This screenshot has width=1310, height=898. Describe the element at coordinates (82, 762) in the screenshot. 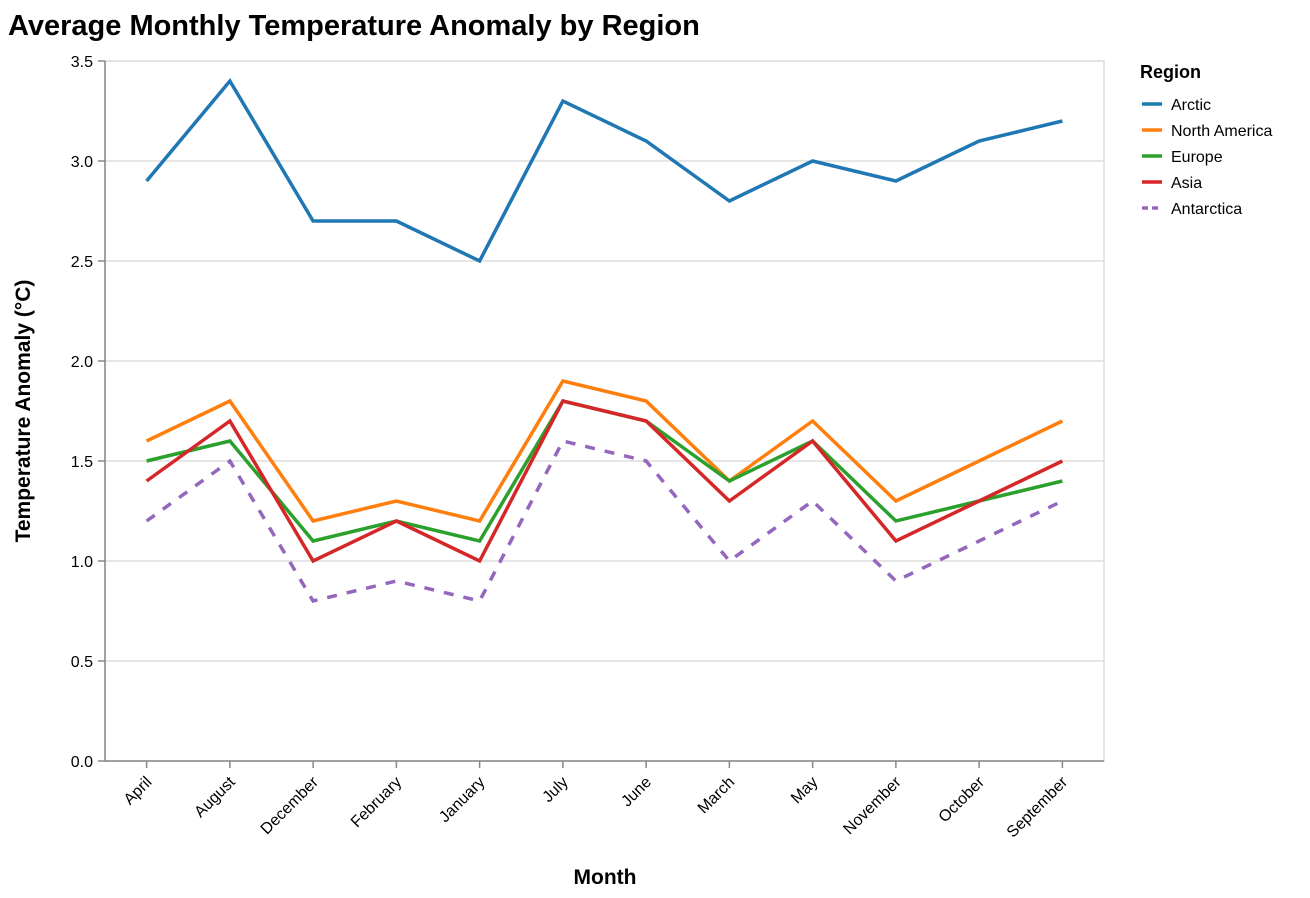

I see `y-tick-label: 0.0` at that location.